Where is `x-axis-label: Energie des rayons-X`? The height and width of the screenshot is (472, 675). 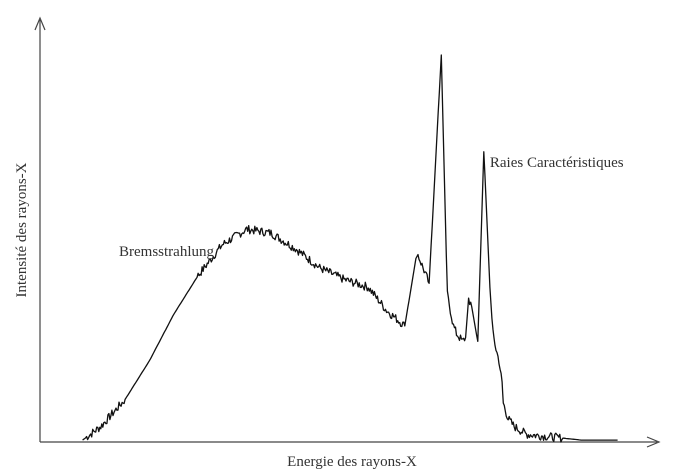 x-axis-label: Energie des rayons-X is located at coordinates (352, 462).